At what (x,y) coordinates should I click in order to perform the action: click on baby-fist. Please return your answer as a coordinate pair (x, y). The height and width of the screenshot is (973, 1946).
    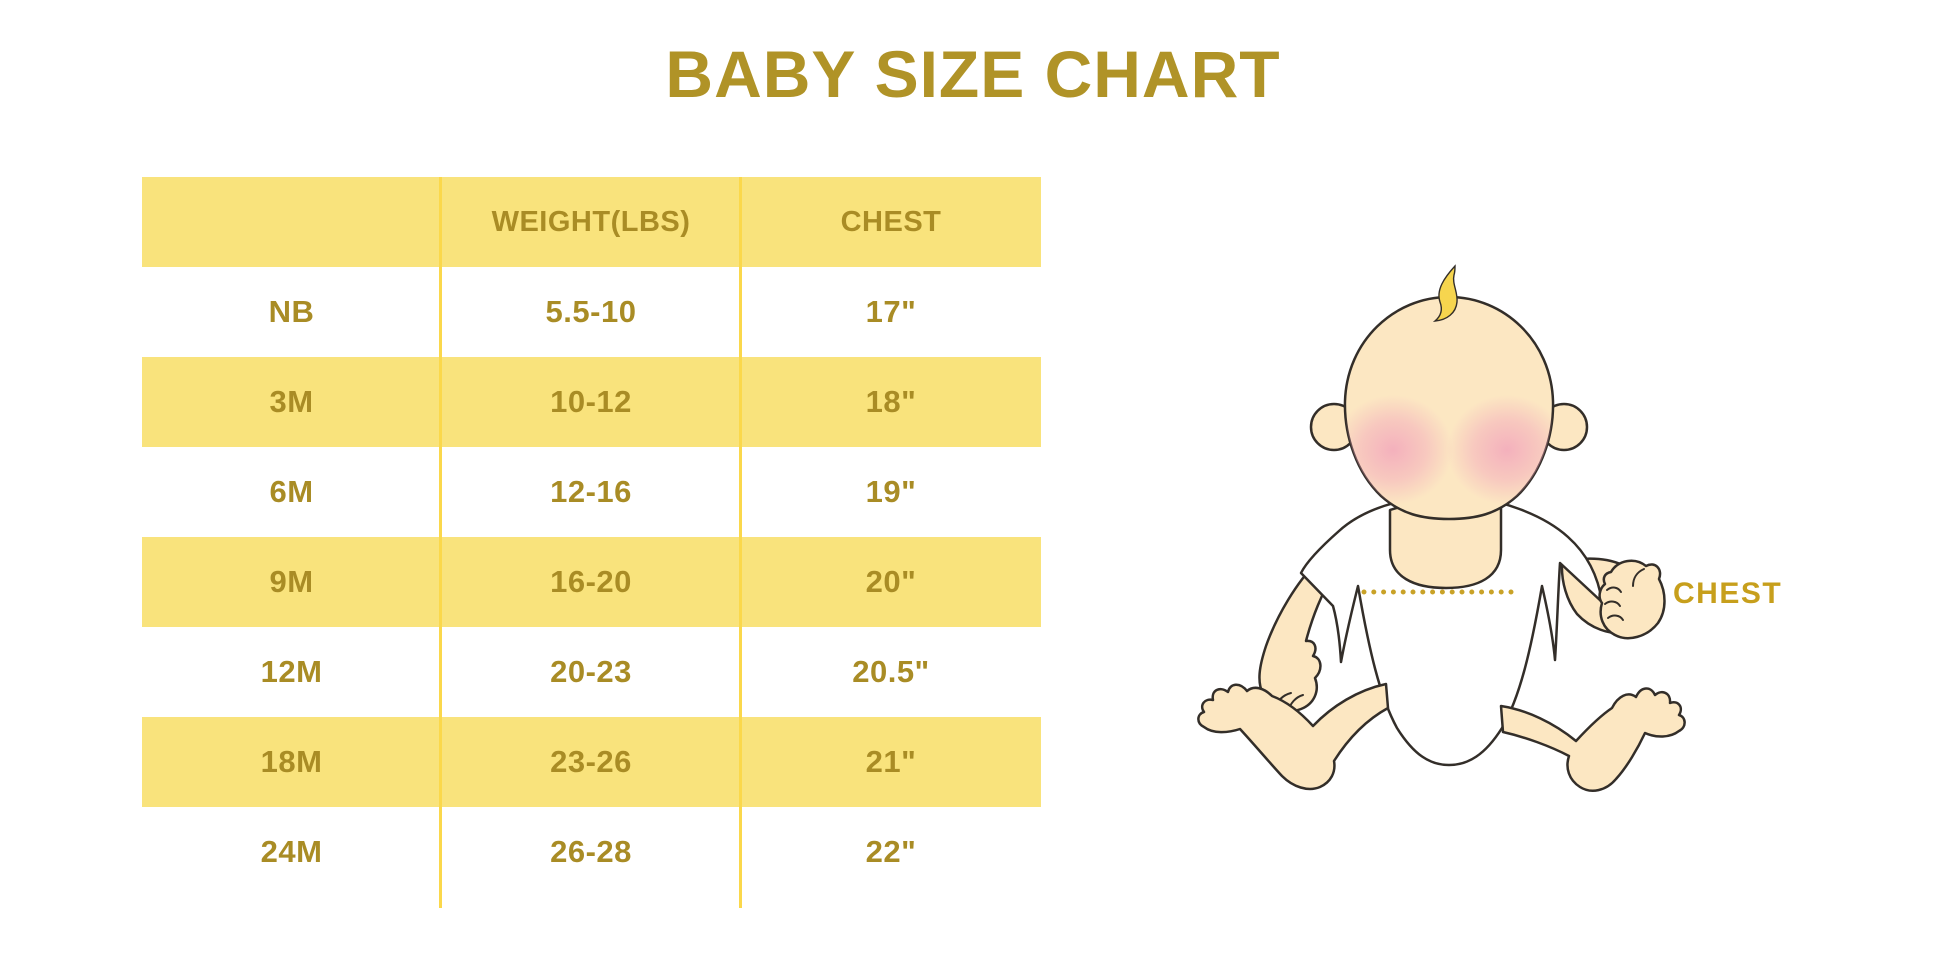
    Looking at the image, I should click on (1632, 599).